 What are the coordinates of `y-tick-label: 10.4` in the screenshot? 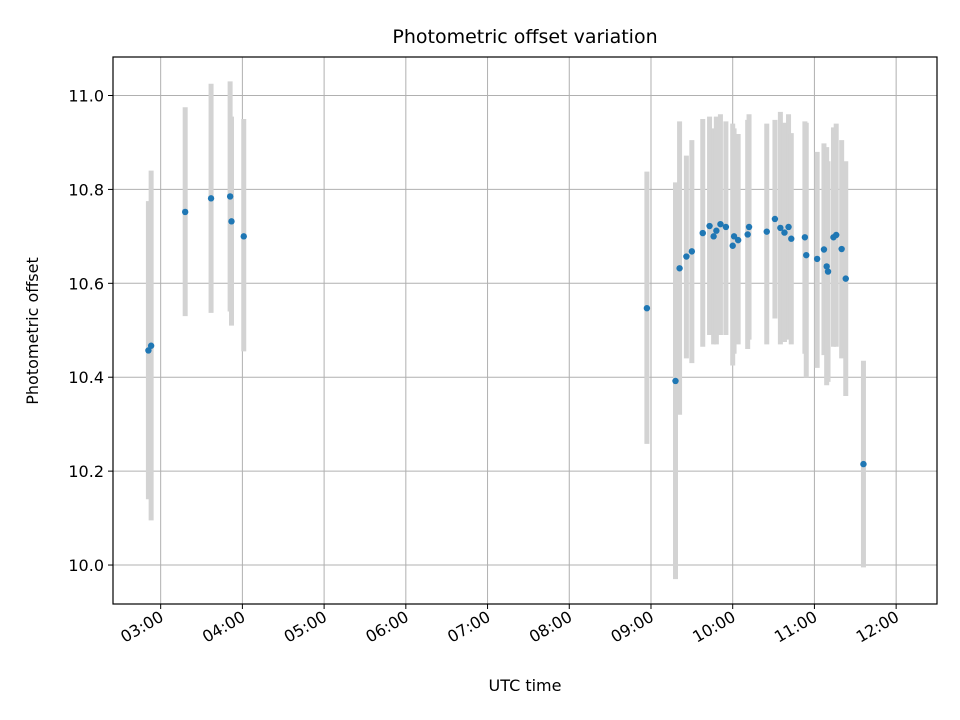 It's located at (86, 377).